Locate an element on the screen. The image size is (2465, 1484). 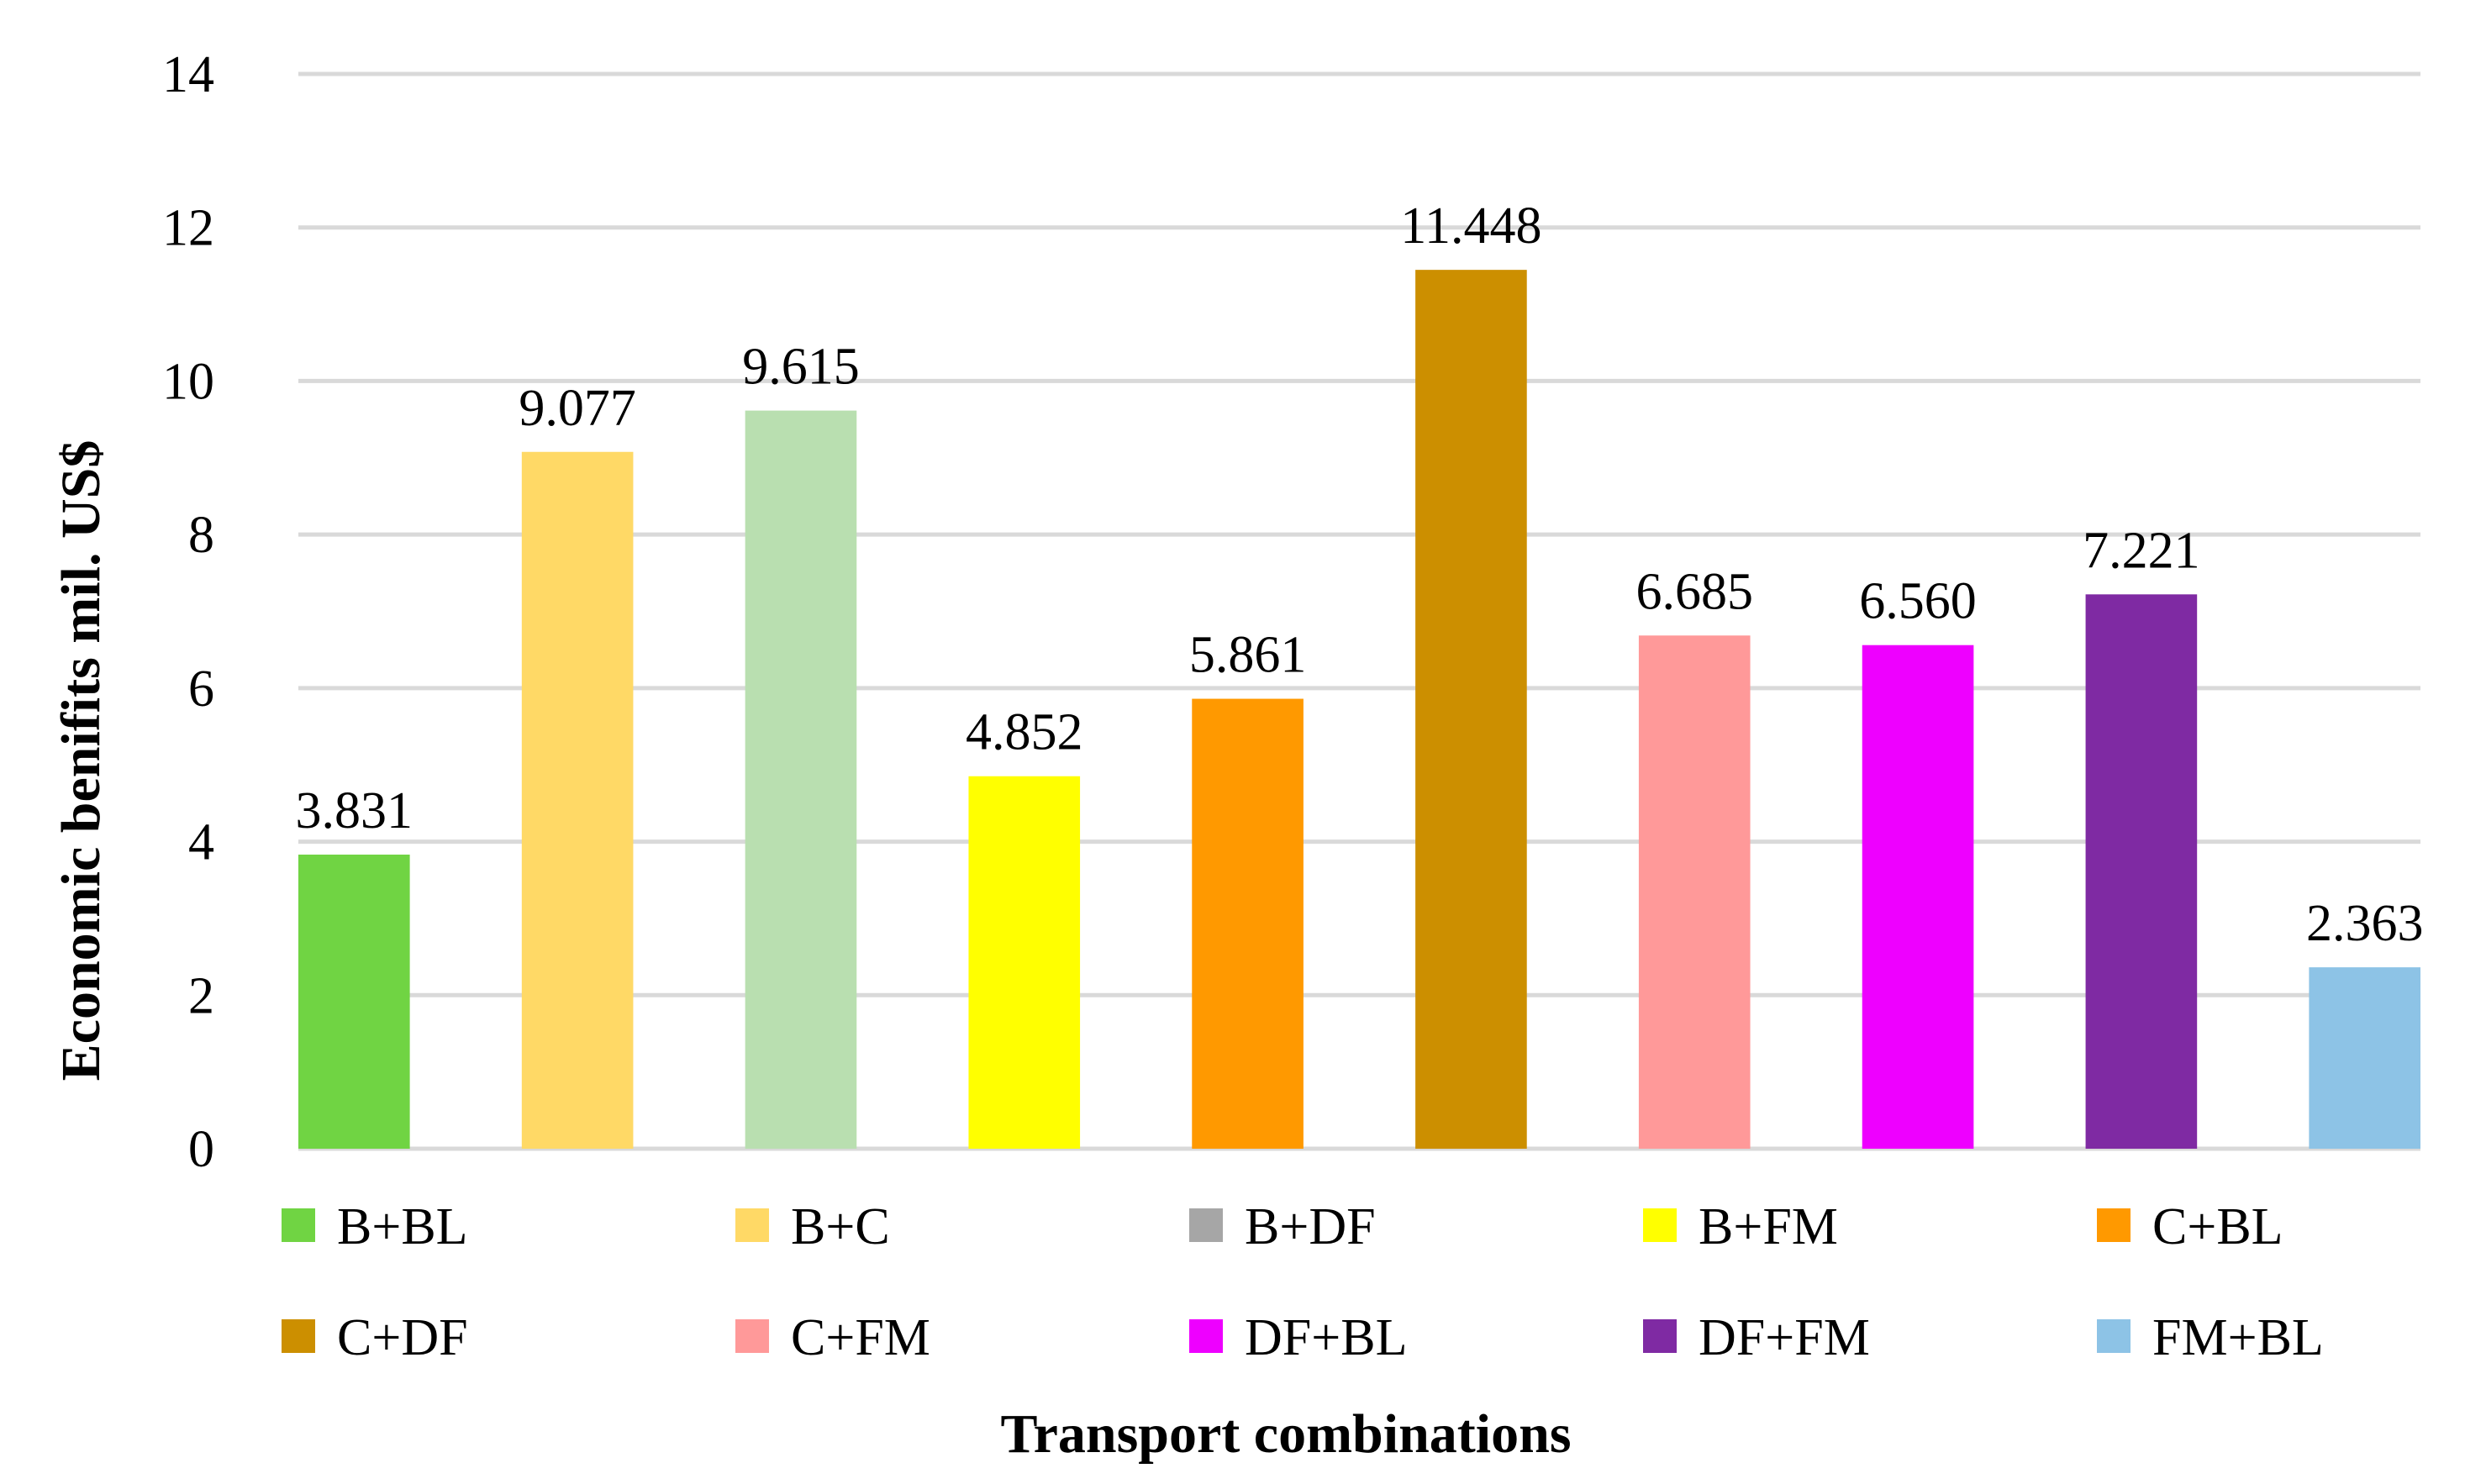
legend-label: B+C is located at coordinates (841, 1226).